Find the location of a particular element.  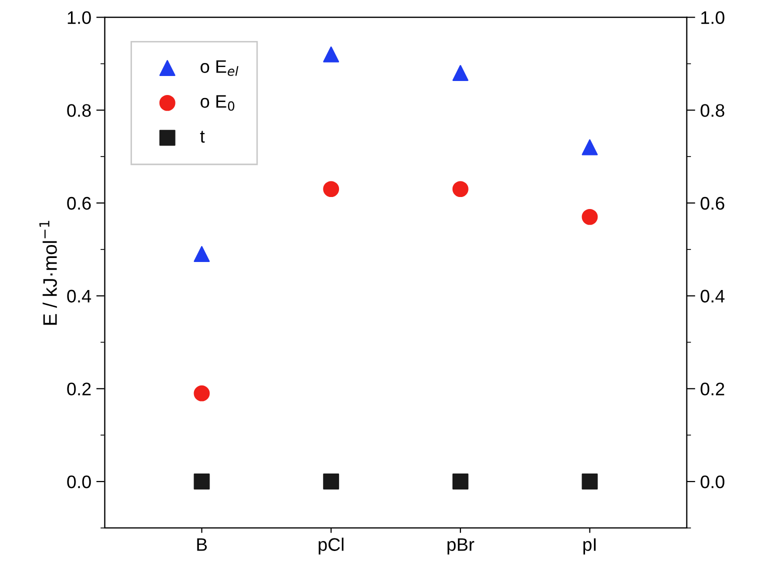

y-tick-label: 0.8 is located at coordinates (79, 110).